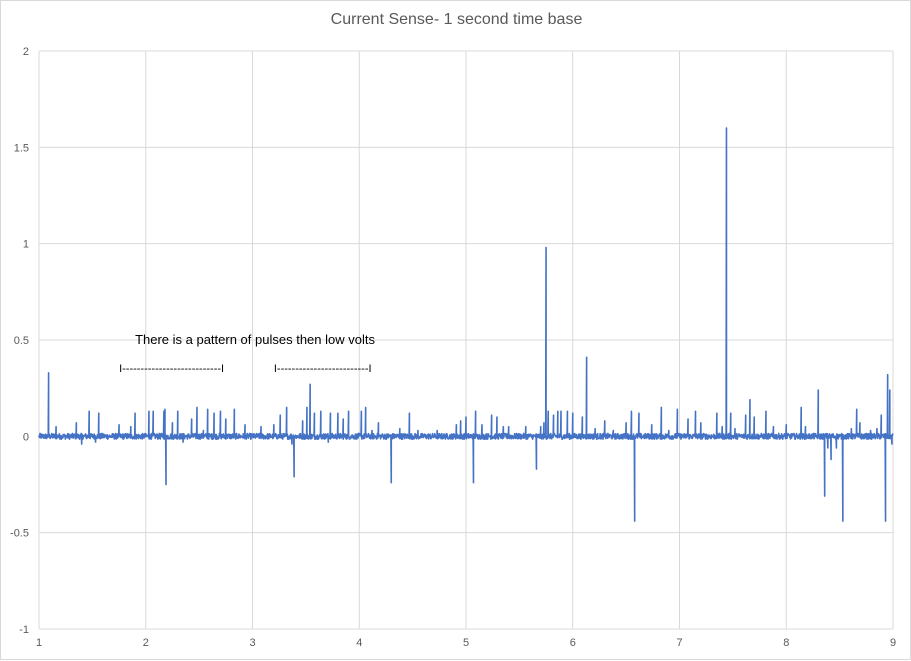  I want to click on chart-title: Current Sense- 1 second time base, so click(456, 19).